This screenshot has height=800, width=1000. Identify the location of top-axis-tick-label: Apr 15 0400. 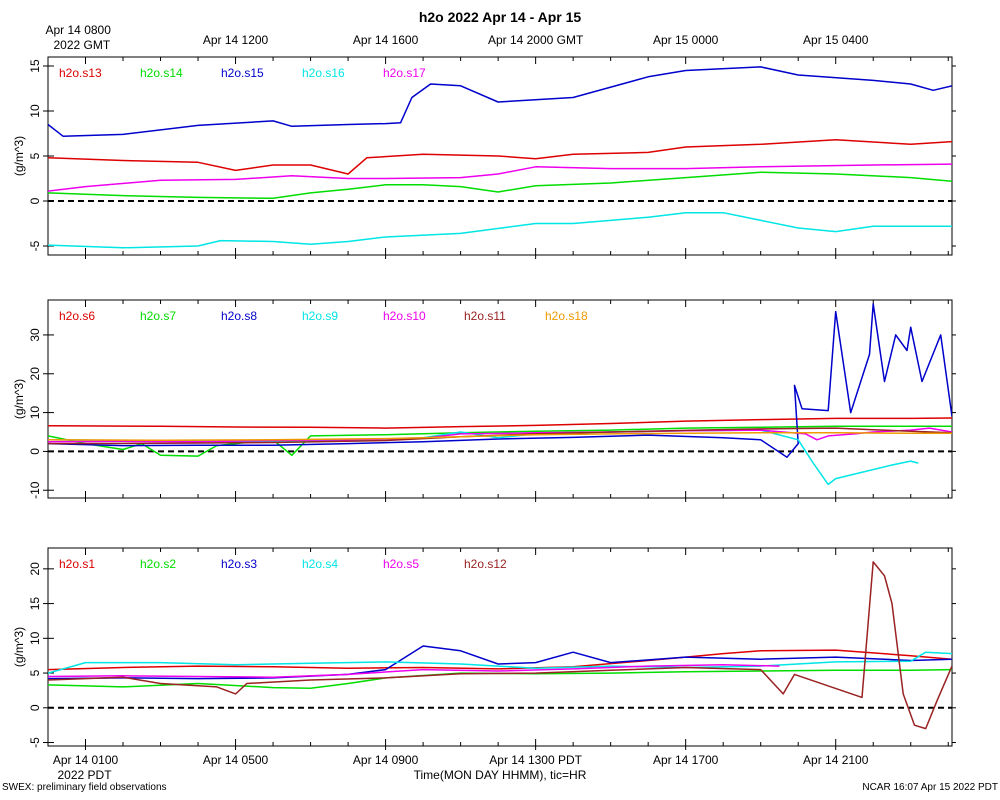
(836, 40).